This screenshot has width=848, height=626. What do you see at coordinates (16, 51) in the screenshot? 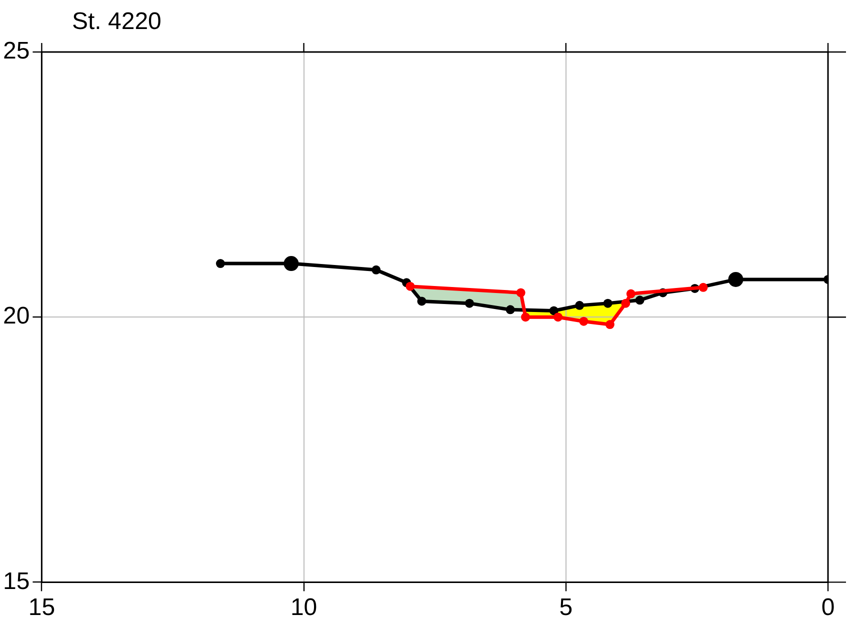
I see `y-tick-label: 25` at bounding box center [16, 51].